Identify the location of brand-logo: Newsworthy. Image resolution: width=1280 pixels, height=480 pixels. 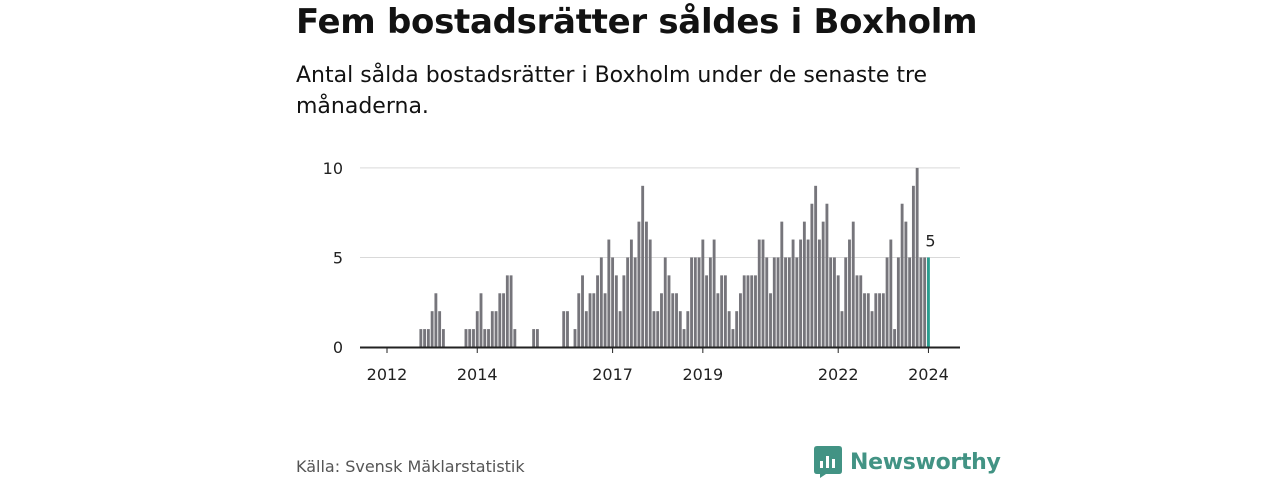
(907, 462).